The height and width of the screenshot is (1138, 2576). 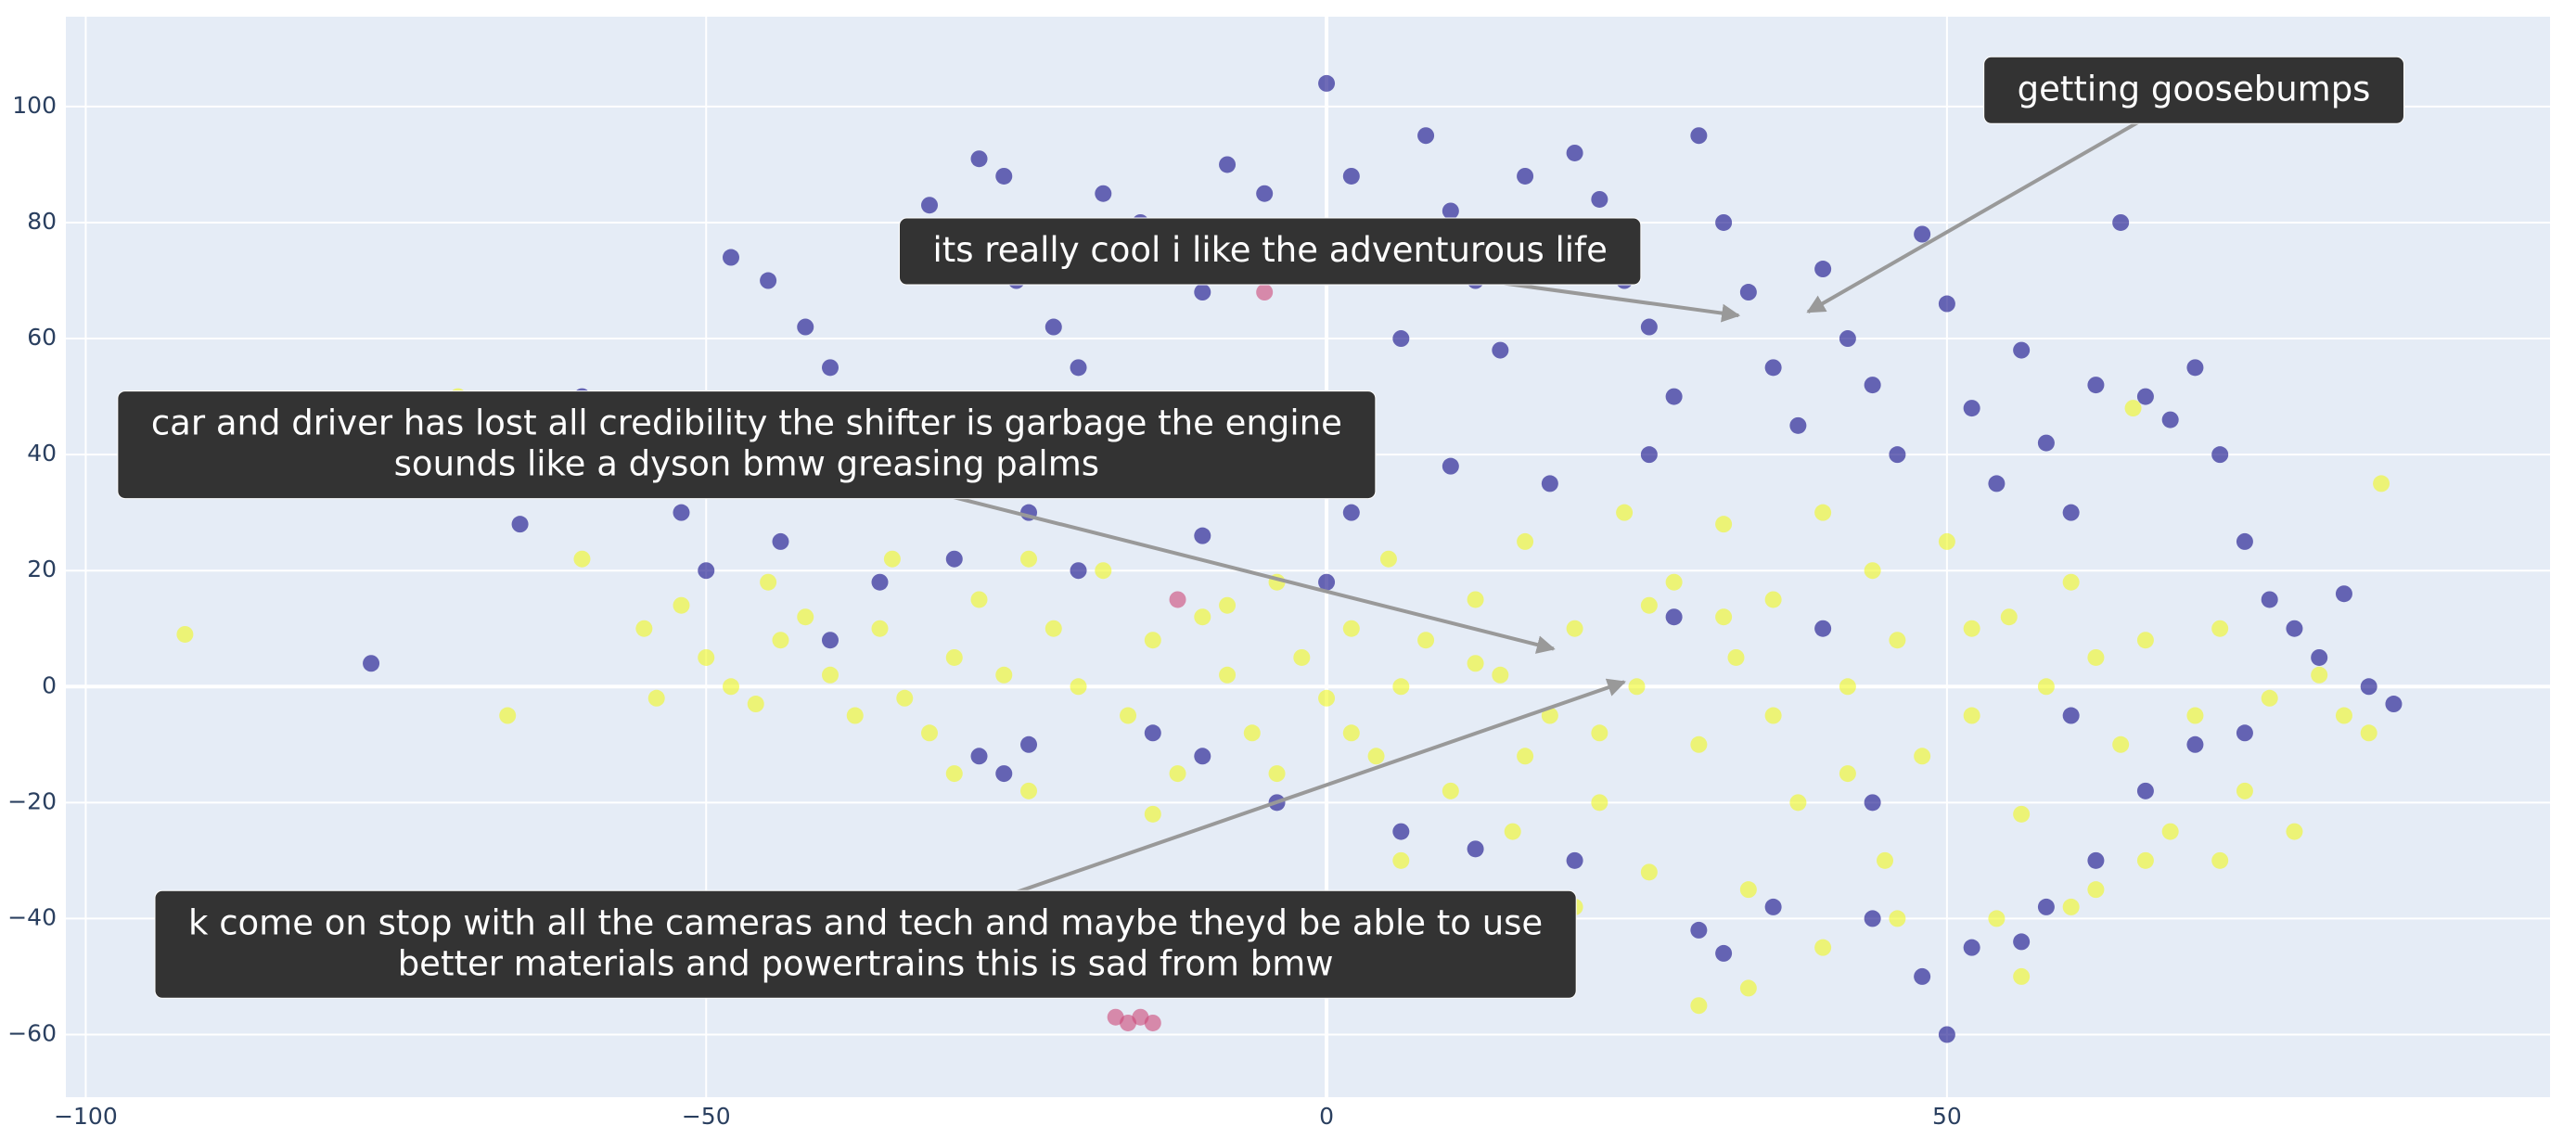 I want to click on y-tick-label: 100, so click(x=34, y=105).